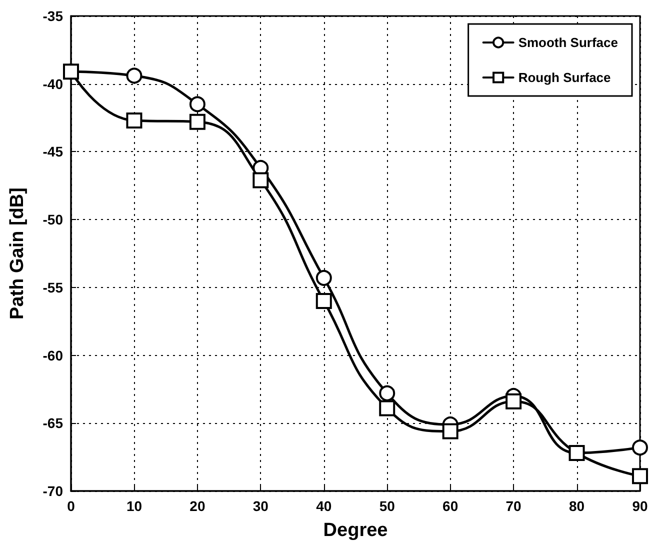  What do you see at coordinates (53, 220) in the screenshot?
I see `y-tick-label: -50` at bounding box center [53, 220].